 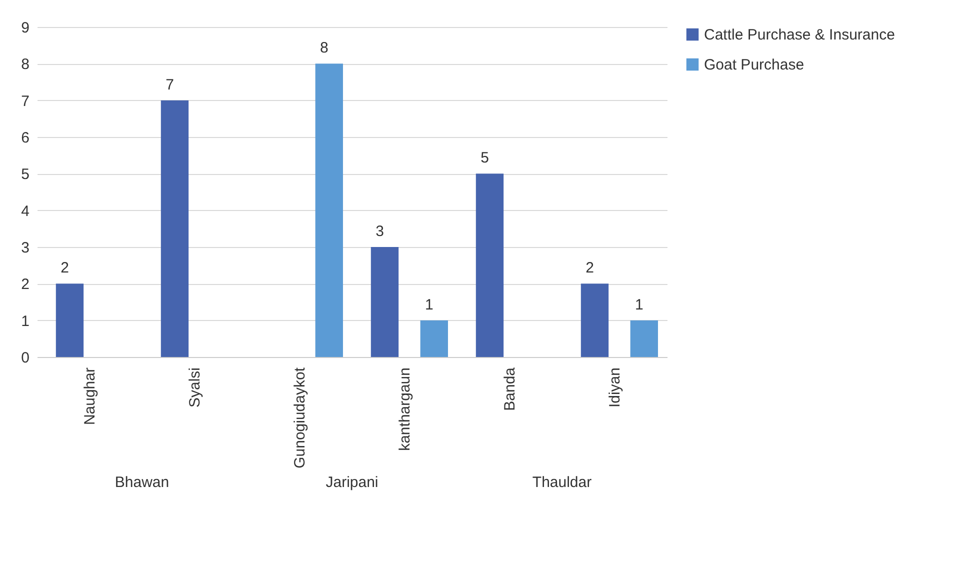 I want to click on data-label: 7, so click(x=170, y=85).